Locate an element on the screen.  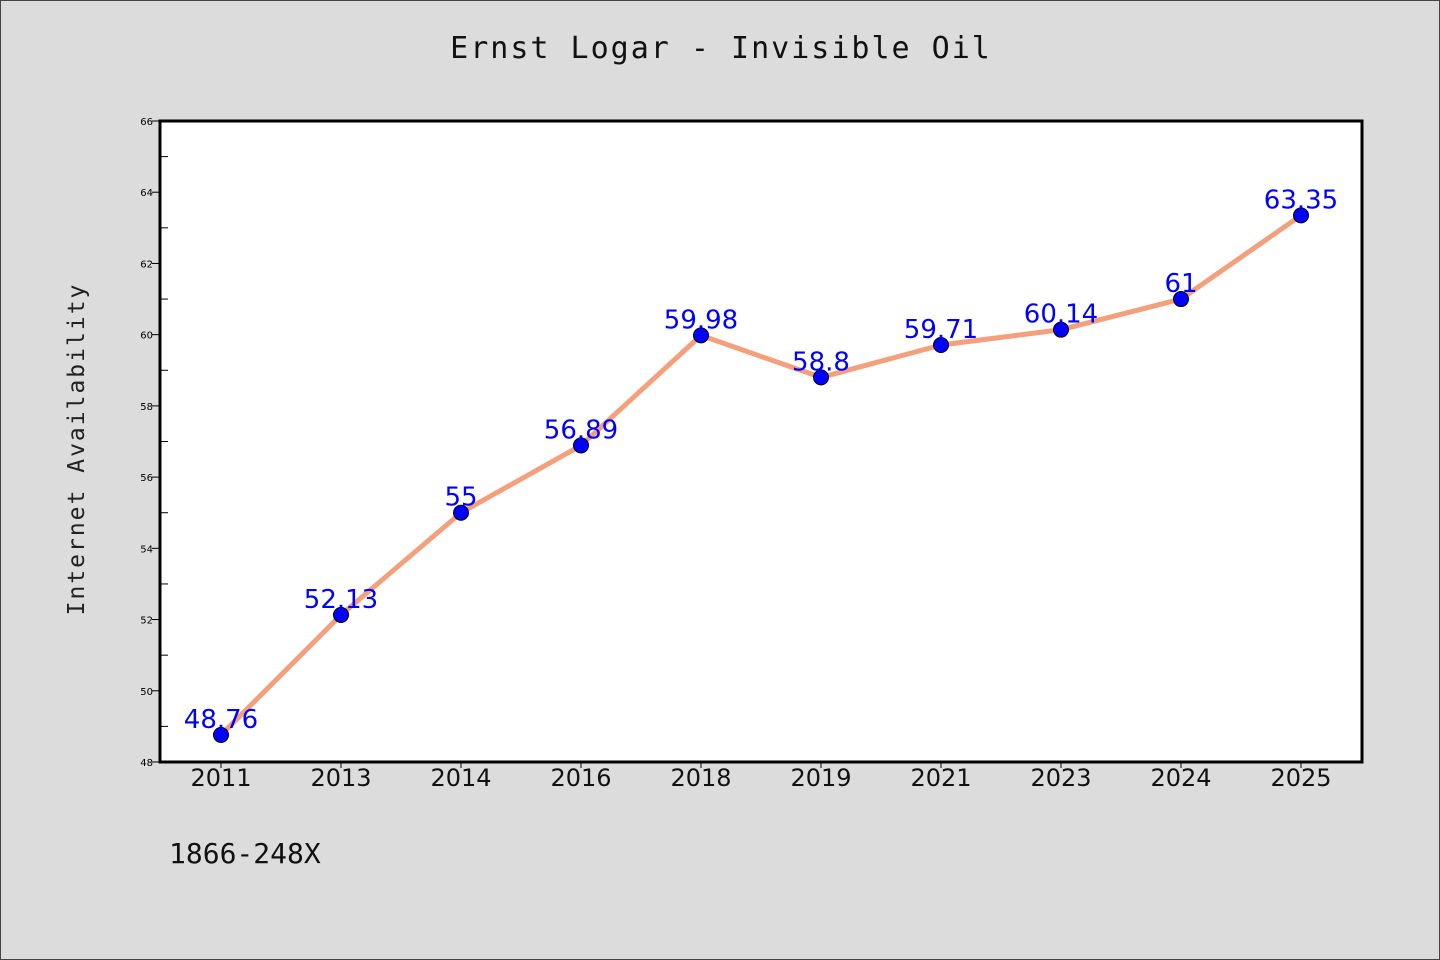
data-label: 59.71 is located at coordinates (941, 330).